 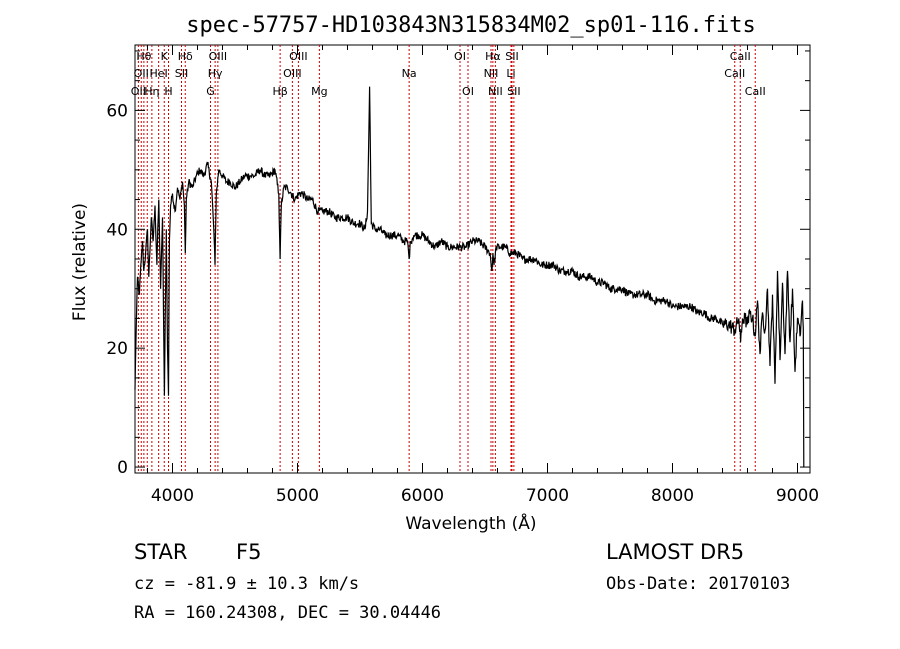 What do you see at coordinates (547, 496) in the screenshot?
I see `x-tick-label-7000: 7000` at bounding box center [547, 496].